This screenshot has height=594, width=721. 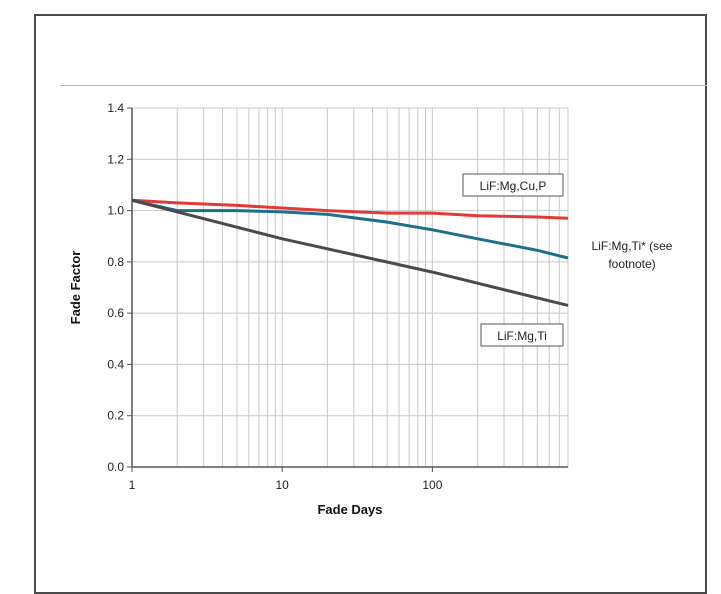 I want to click on x-tick-label: 1, so click(x=132, y=485).